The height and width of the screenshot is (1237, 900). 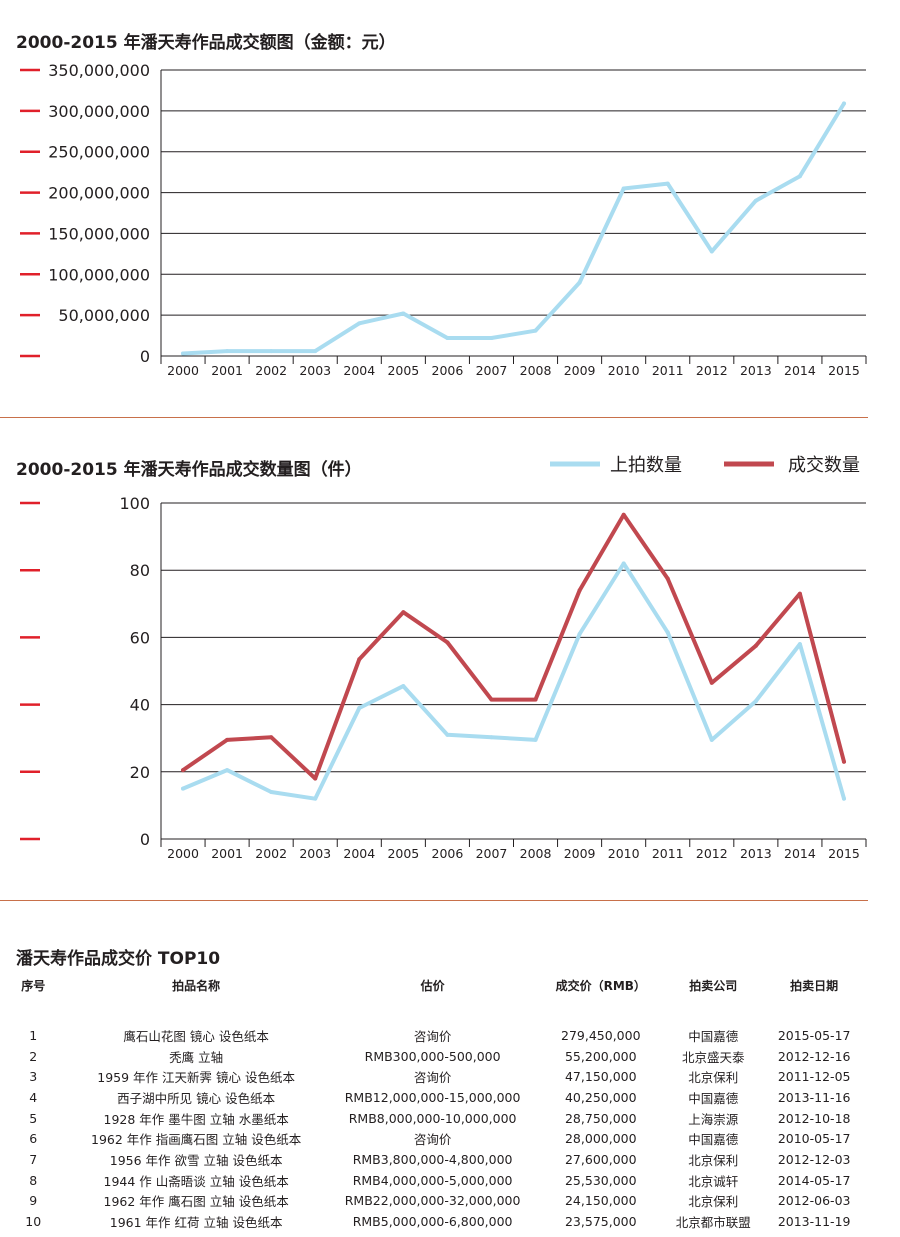 What do you see at coordinates (600, 1139) in the screenshot?
I see `cell-price: 28,000,000` at bounding box center [600, 1139].